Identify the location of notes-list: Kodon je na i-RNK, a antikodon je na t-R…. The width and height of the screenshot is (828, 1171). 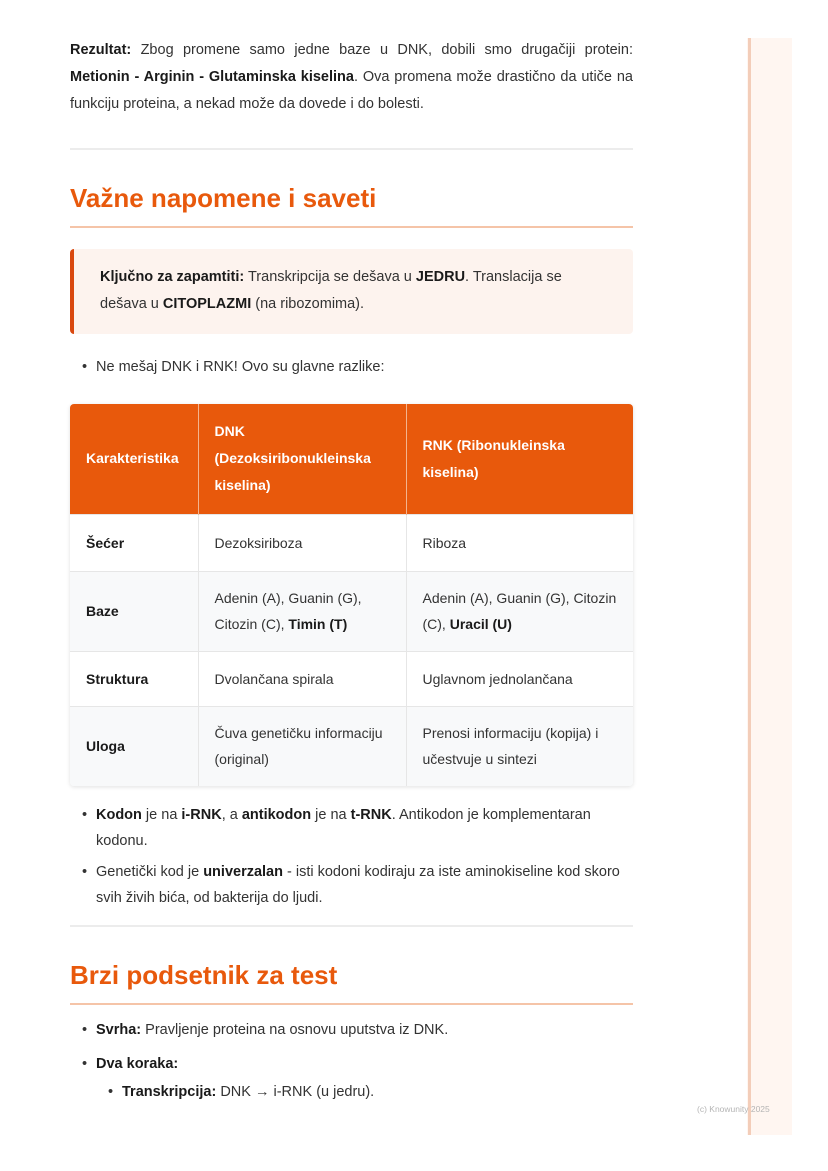
(351, 856).